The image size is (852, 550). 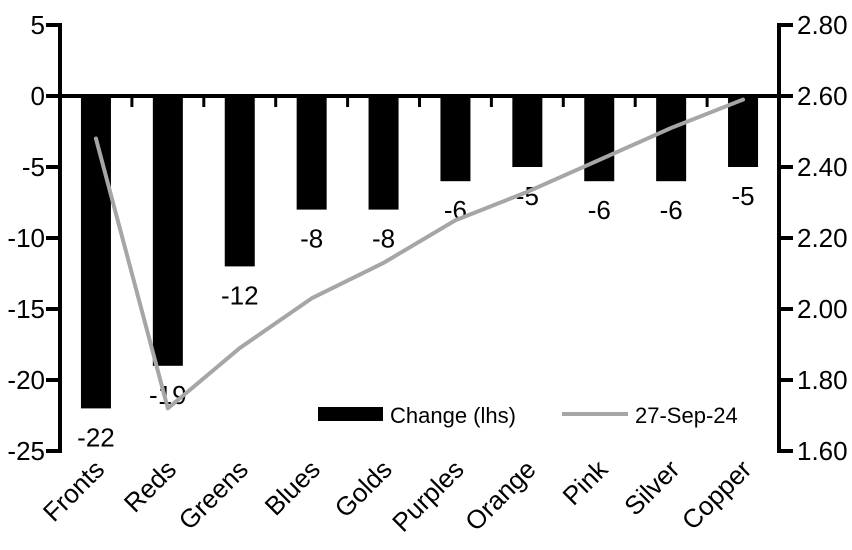 I want to click on bar-golds, so click(x=383, y=153).